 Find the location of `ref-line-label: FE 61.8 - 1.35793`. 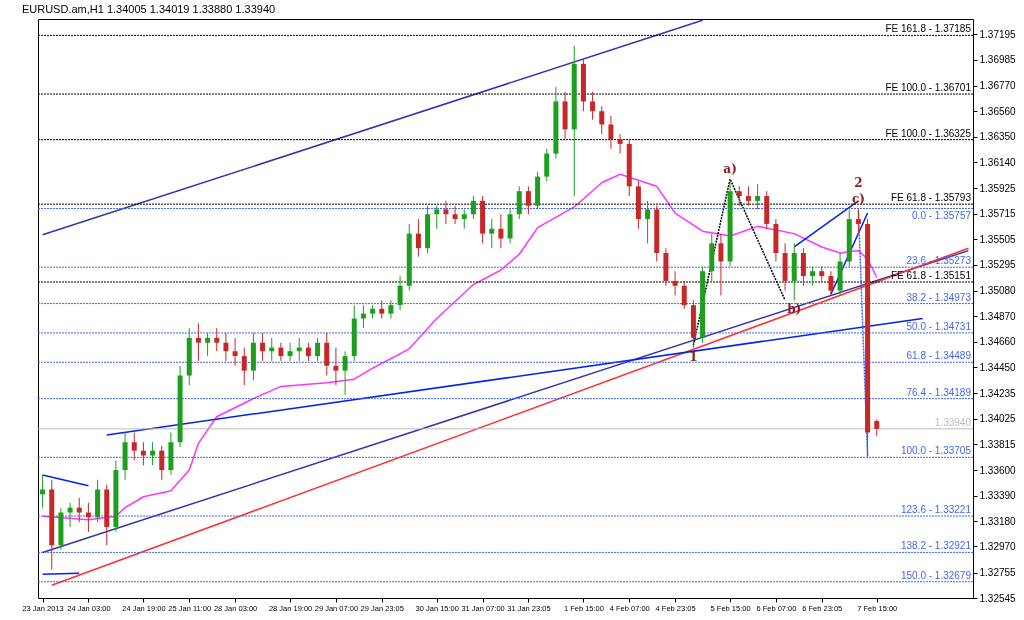

ref-line-label: FE 61.8 - 1.35793 is located at coordinates (931, 198).